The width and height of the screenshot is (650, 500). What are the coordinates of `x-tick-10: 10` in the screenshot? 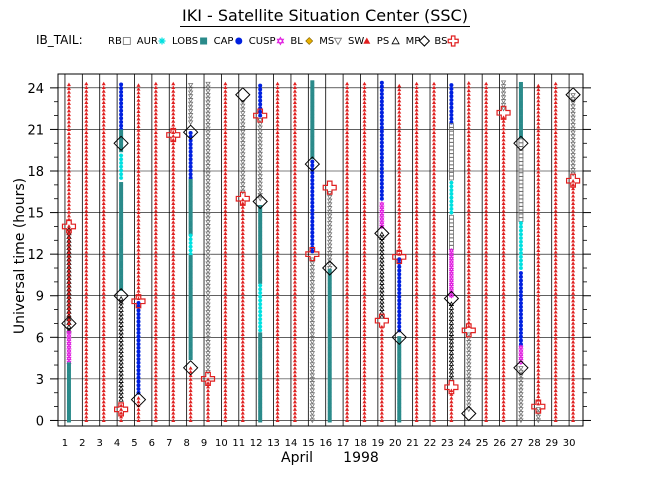 It's located at (221, 443).